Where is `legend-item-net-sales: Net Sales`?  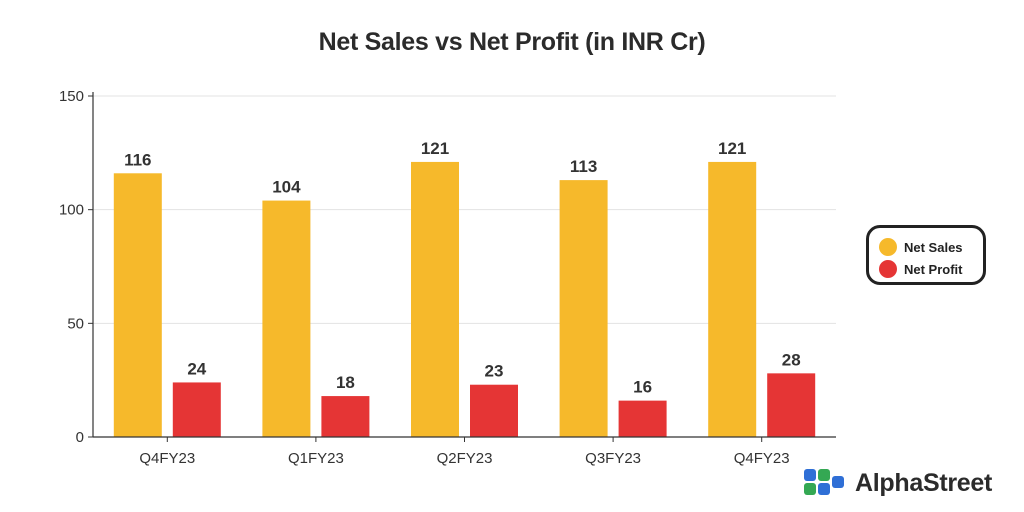 legend-item-net-sales: Net Sales is located at coordinates (931, 247).